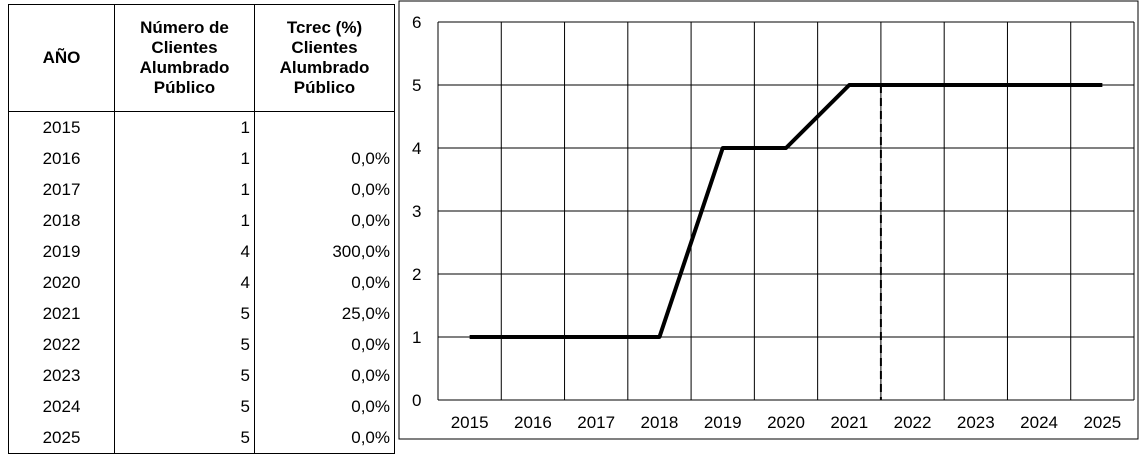 This screenshot has width=1139, height=454. What do you see at coordinates (185, 58) in the screenshot?
I see `header-clients: Número de Clientes Alumbrado Público` at bounding box center [185, 58].